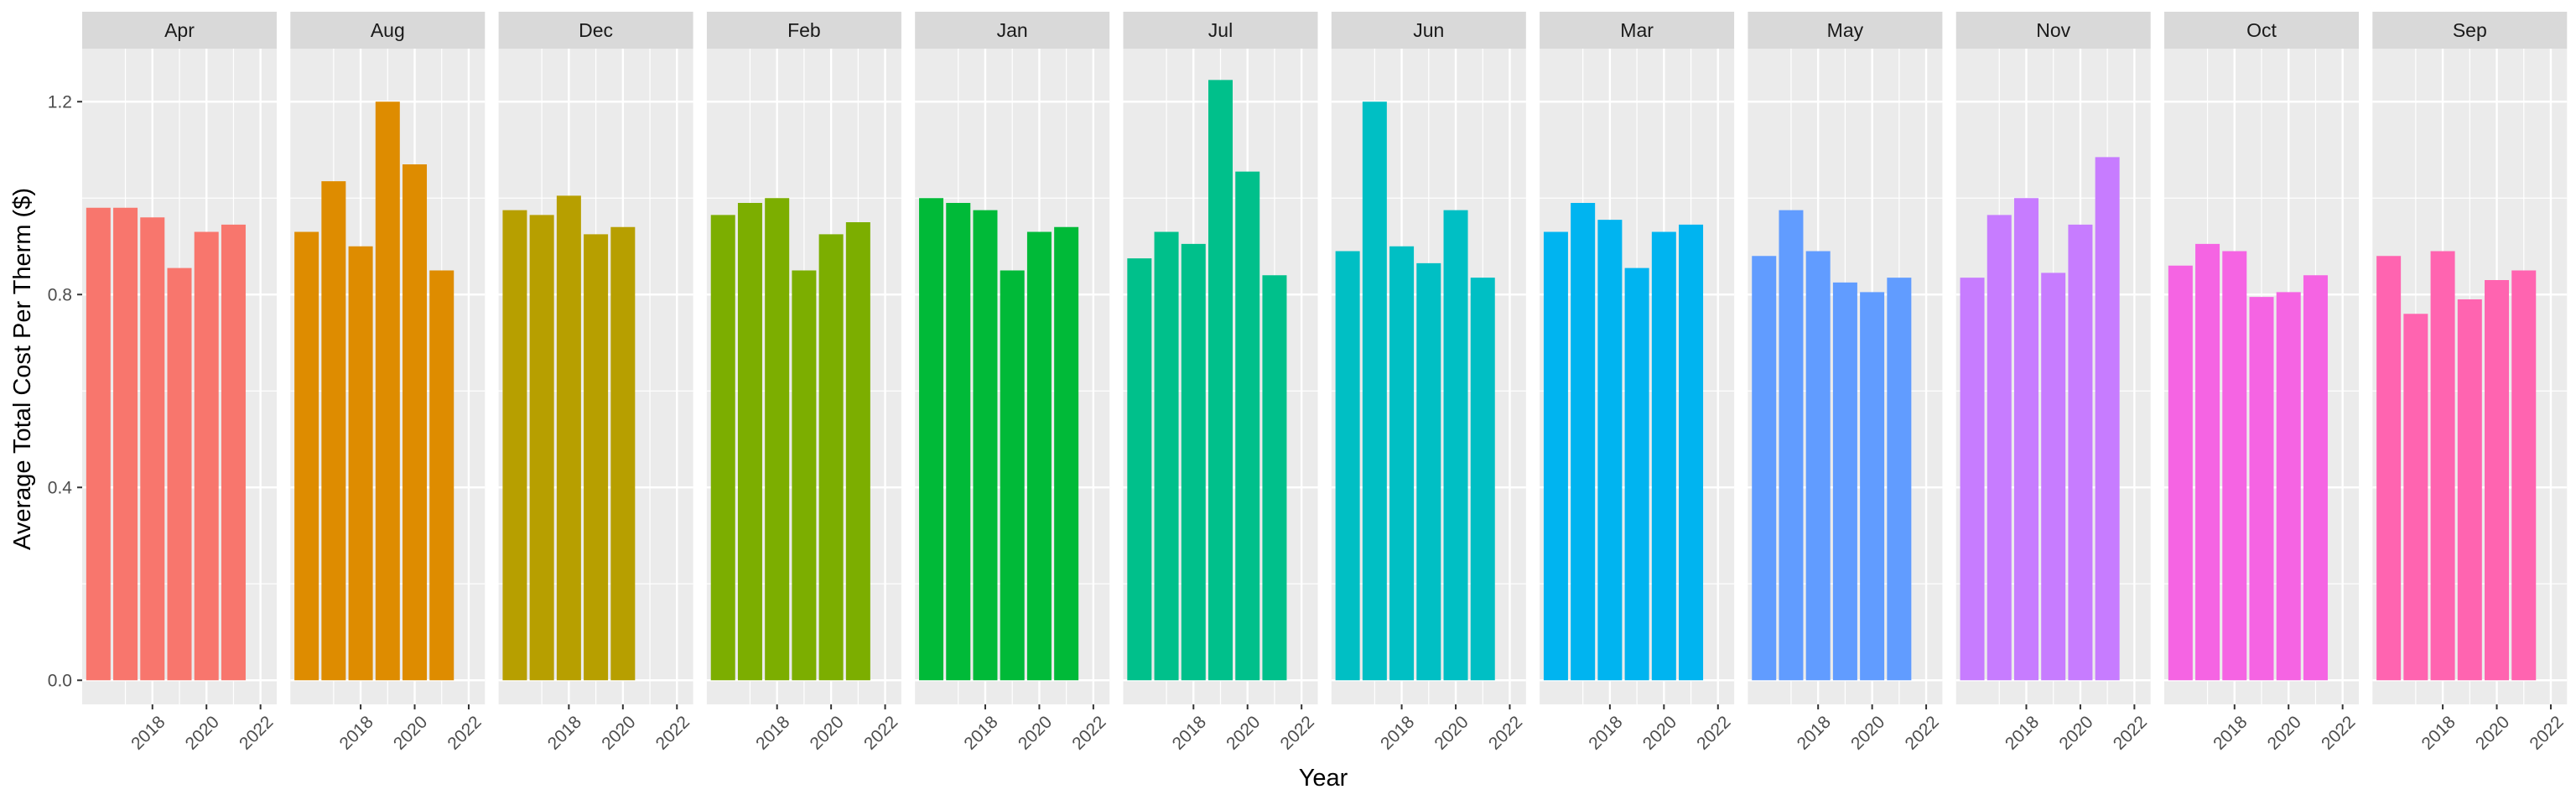  Describe the element at coordinates (2470, 30) in the screenshot. I see `facet-label: Sep` at that location.